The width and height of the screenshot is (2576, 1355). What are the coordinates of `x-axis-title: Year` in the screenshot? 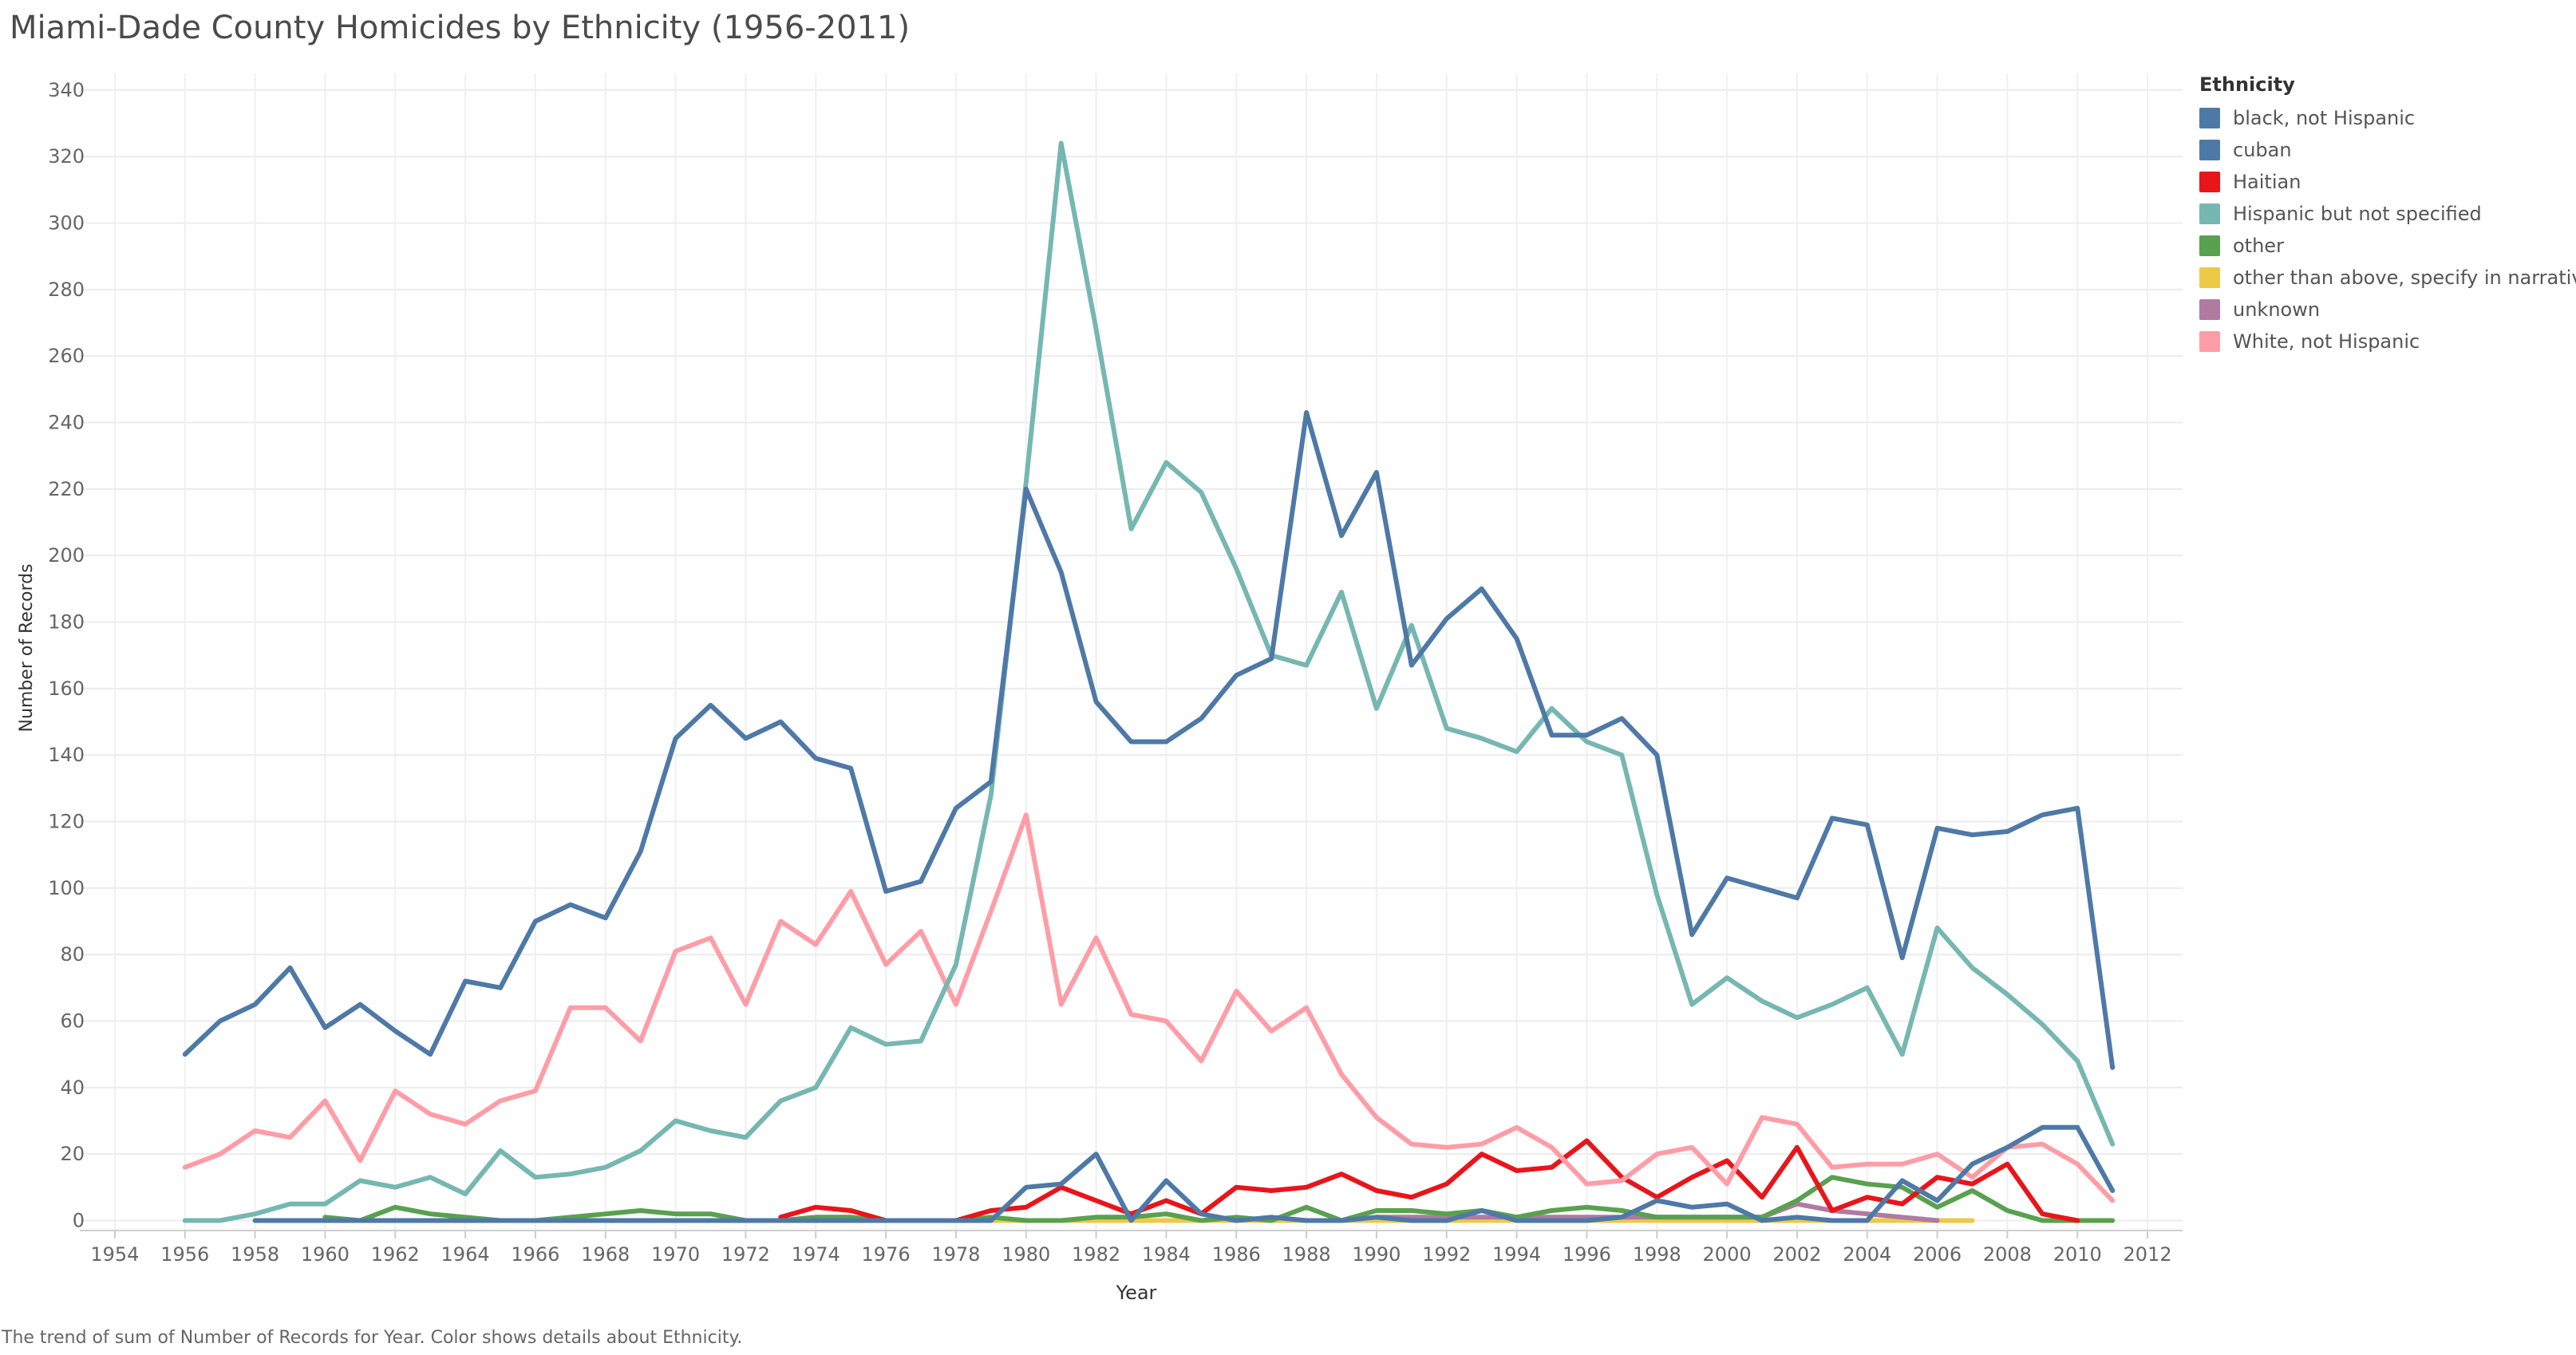 It's located at (1136, 1293).